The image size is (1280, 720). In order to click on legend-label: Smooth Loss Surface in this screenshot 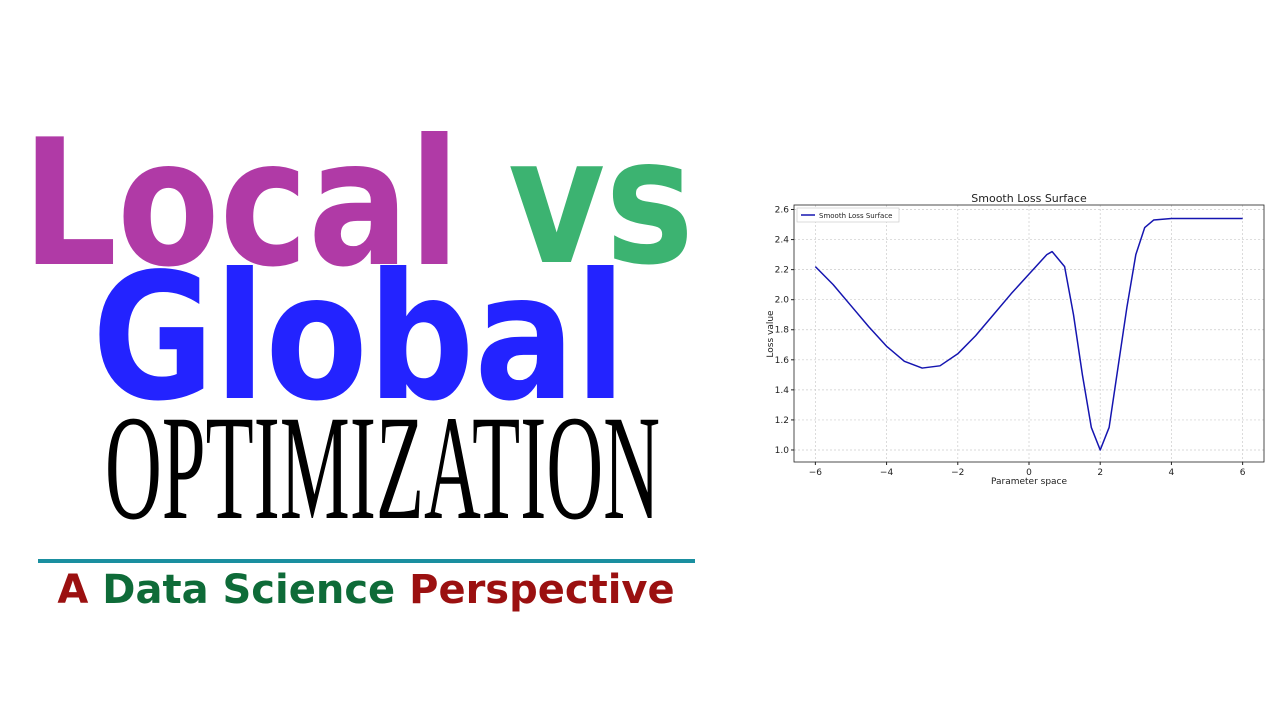, I will do `click(855, 216)`.